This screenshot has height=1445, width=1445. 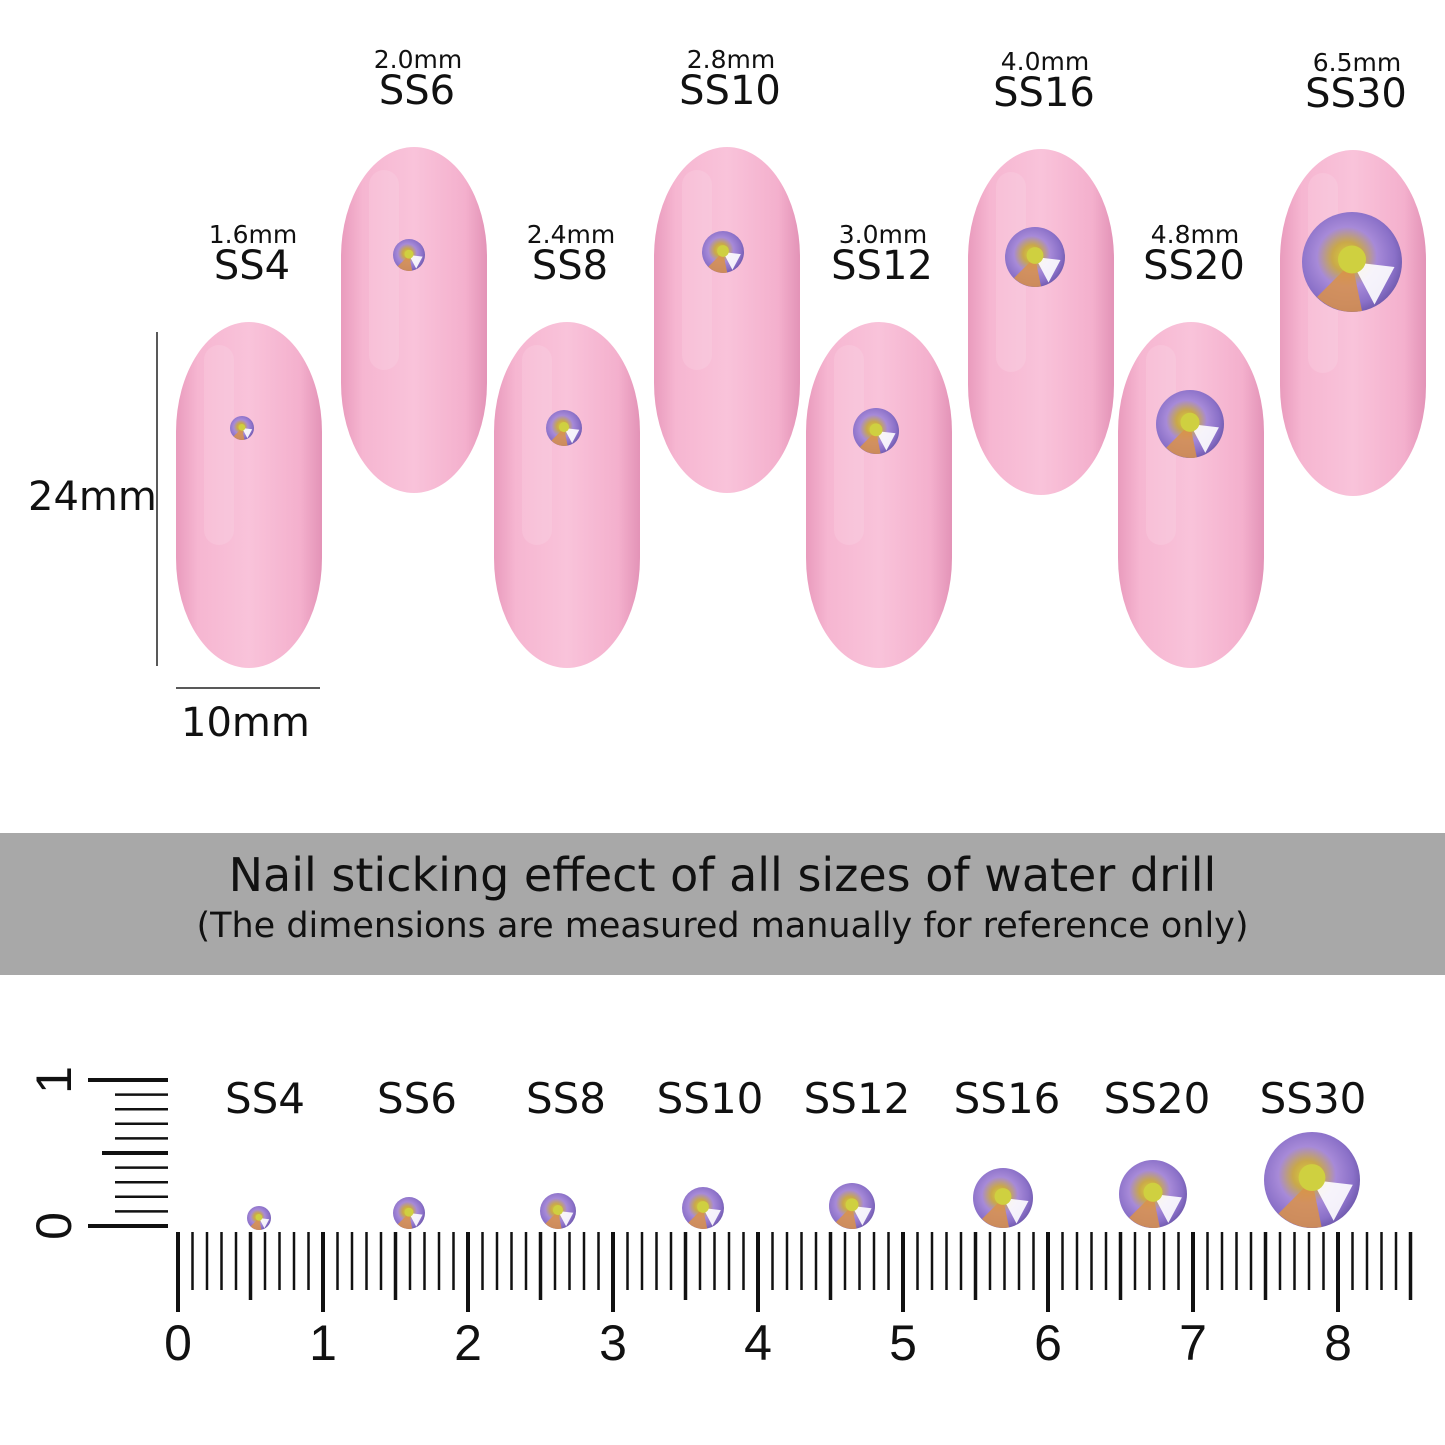 I want to click on size-ss-label: SS12, so click(x=882, y=266).